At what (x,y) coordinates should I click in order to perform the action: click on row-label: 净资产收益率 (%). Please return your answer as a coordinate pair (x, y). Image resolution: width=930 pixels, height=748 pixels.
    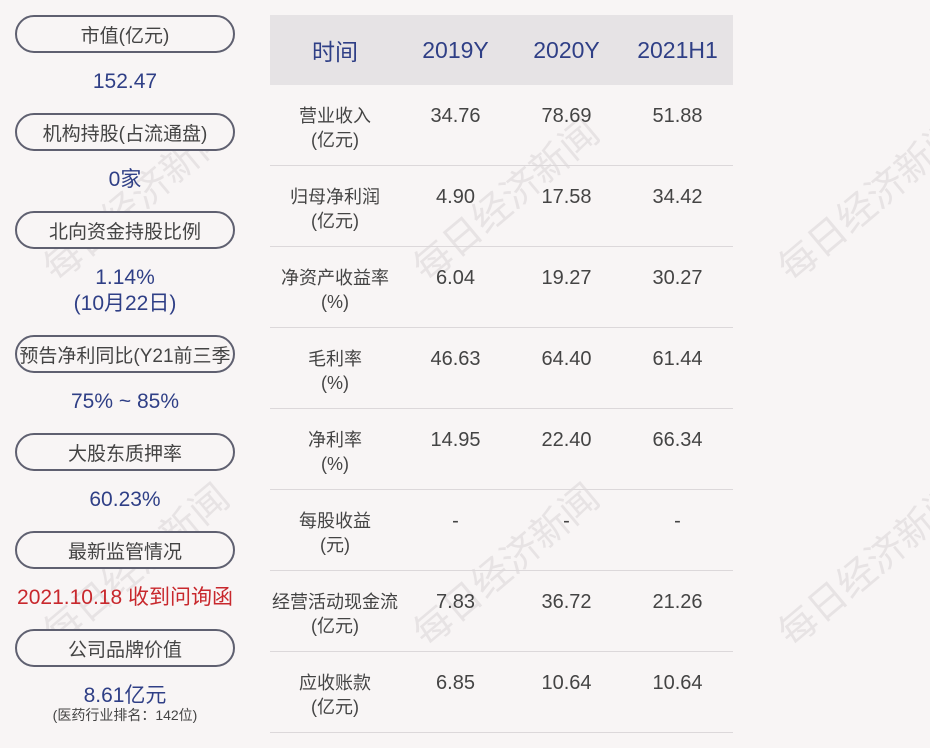
    Looking at the image, I should click on (335, 290).